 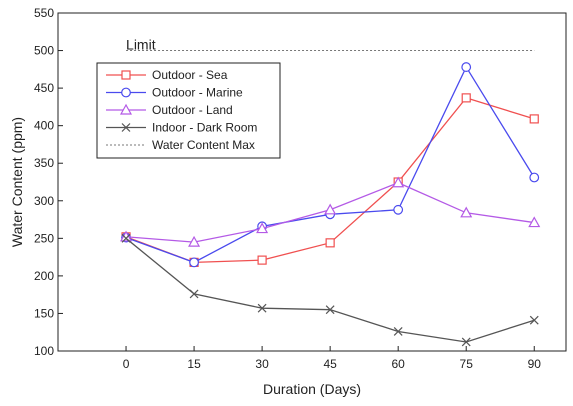 What do you see at coordinates (44, 351) in the screenshot?
I see `y-tick-label: 100` at bounding box center [44, 351].